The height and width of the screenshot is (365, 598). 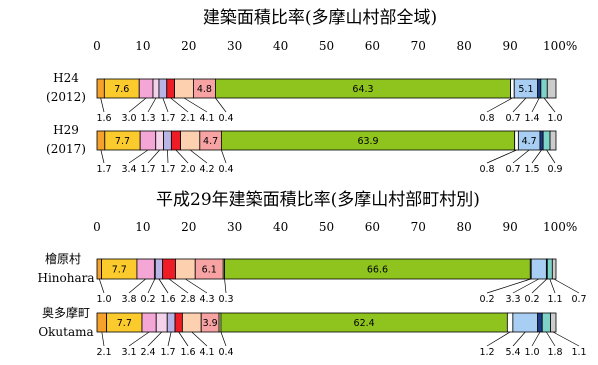 What do you see at coordinates (578, 352) in the screenshot?
I see `callout-label-right-1-1-4: 1.1` at bounding box center [578, 352].